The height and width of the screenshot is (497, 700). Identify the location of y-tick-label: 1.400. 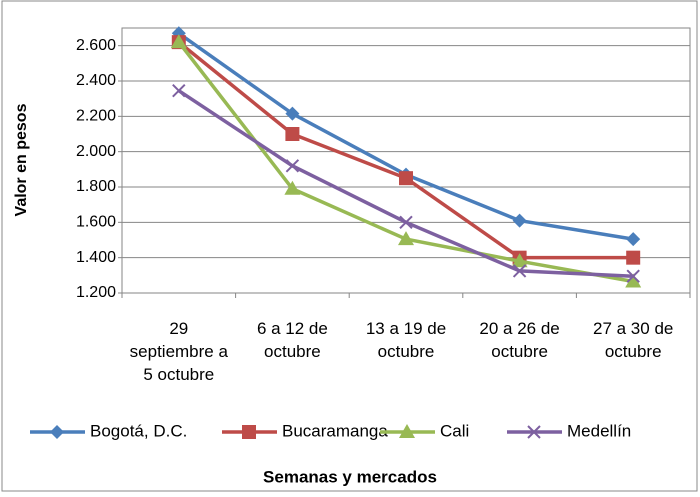
(96, 257).